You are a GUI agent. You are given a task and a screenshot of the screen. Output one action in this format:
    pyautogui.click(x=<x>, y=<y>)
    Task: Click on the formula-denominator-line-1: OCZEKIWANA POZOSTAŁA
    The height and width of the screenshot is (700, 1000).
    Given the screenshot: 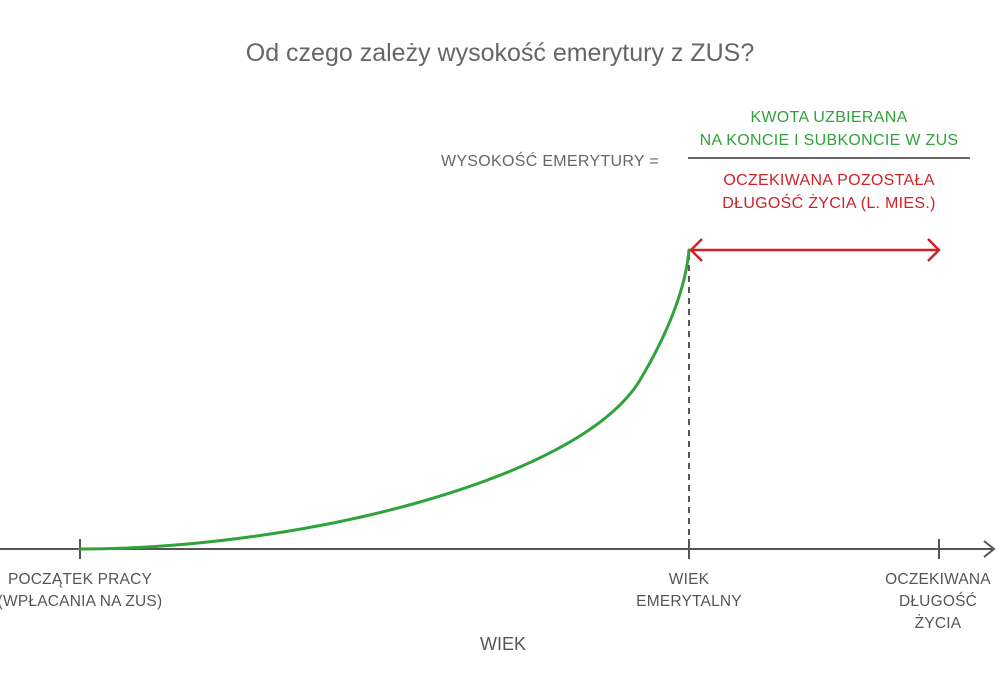 What is the action you would take?
    pyautogui.click(x=828, y=180)
    